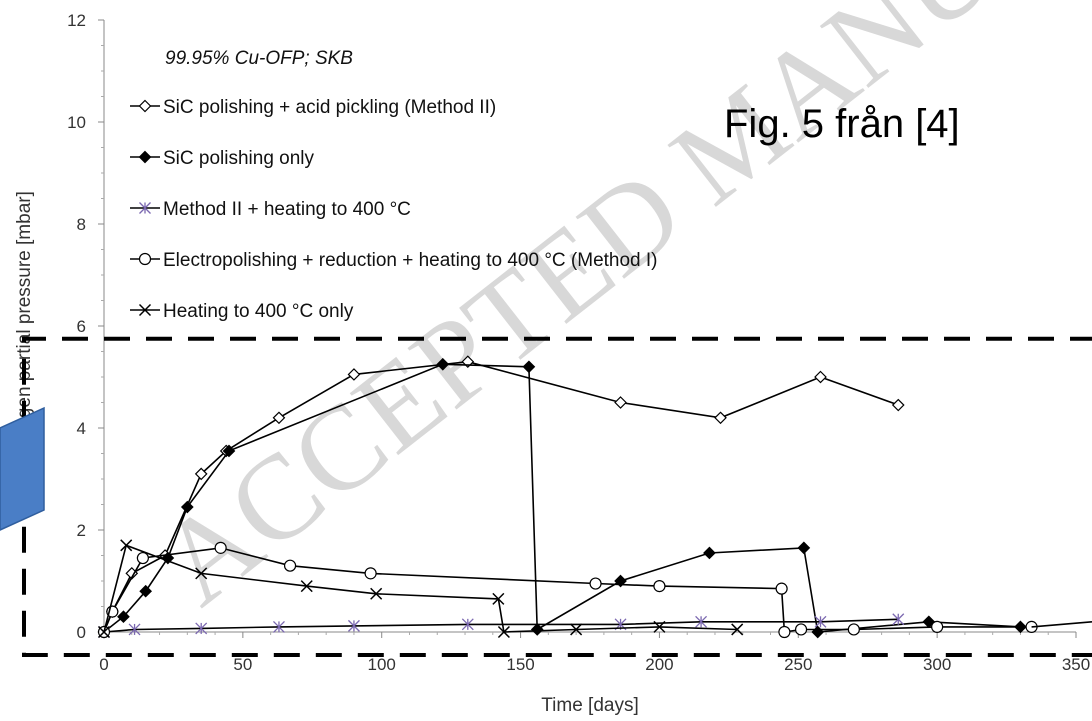 Image resolution: width=1092 pixels, height=721 pixels. I want to click on chart-subtitle: 99.95% Cu-OFP; SKB, so click(259, 58).